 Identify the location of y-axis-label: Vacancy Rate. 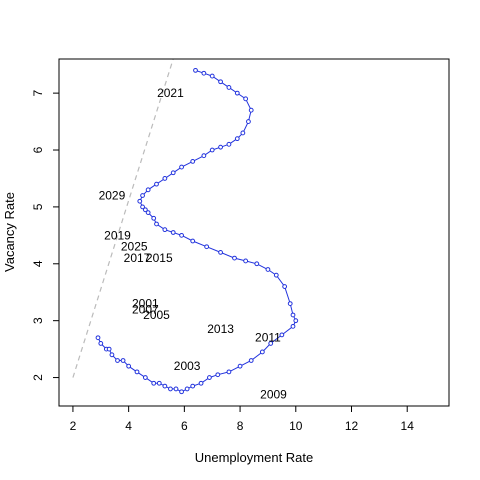
(9, 232).